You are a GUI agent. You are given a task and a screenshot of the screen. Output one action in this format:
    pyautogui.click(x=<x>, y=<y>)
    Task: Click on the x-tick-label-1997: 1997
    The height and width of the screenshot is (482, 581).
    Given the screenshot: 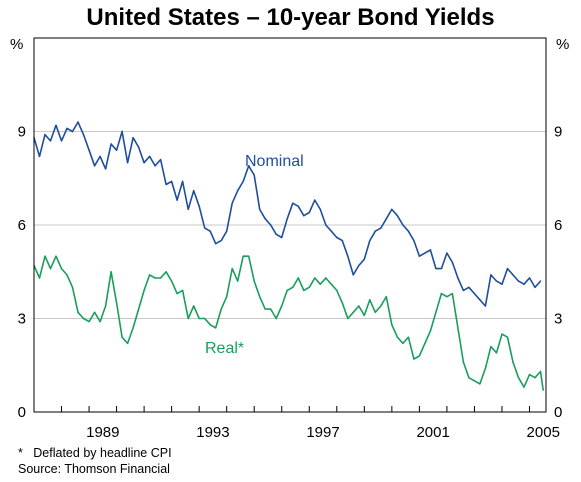 What is the action you would take?
    pyautogui.click(x=322, y=432)
    